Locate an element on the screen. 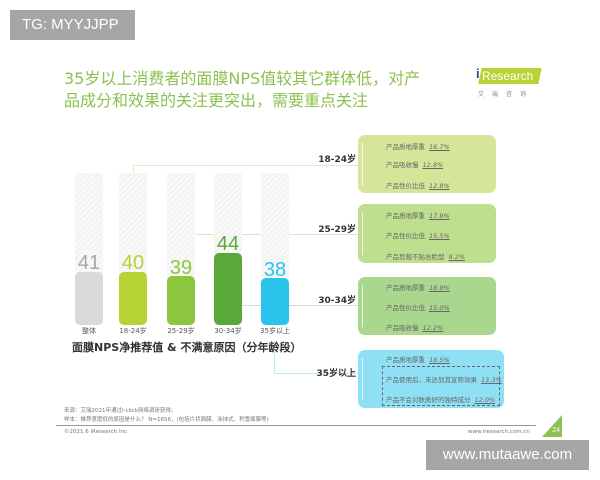 This screenshot has width=600, height=480. reason-pct: 9.2% is located at coordinates (457, 257).